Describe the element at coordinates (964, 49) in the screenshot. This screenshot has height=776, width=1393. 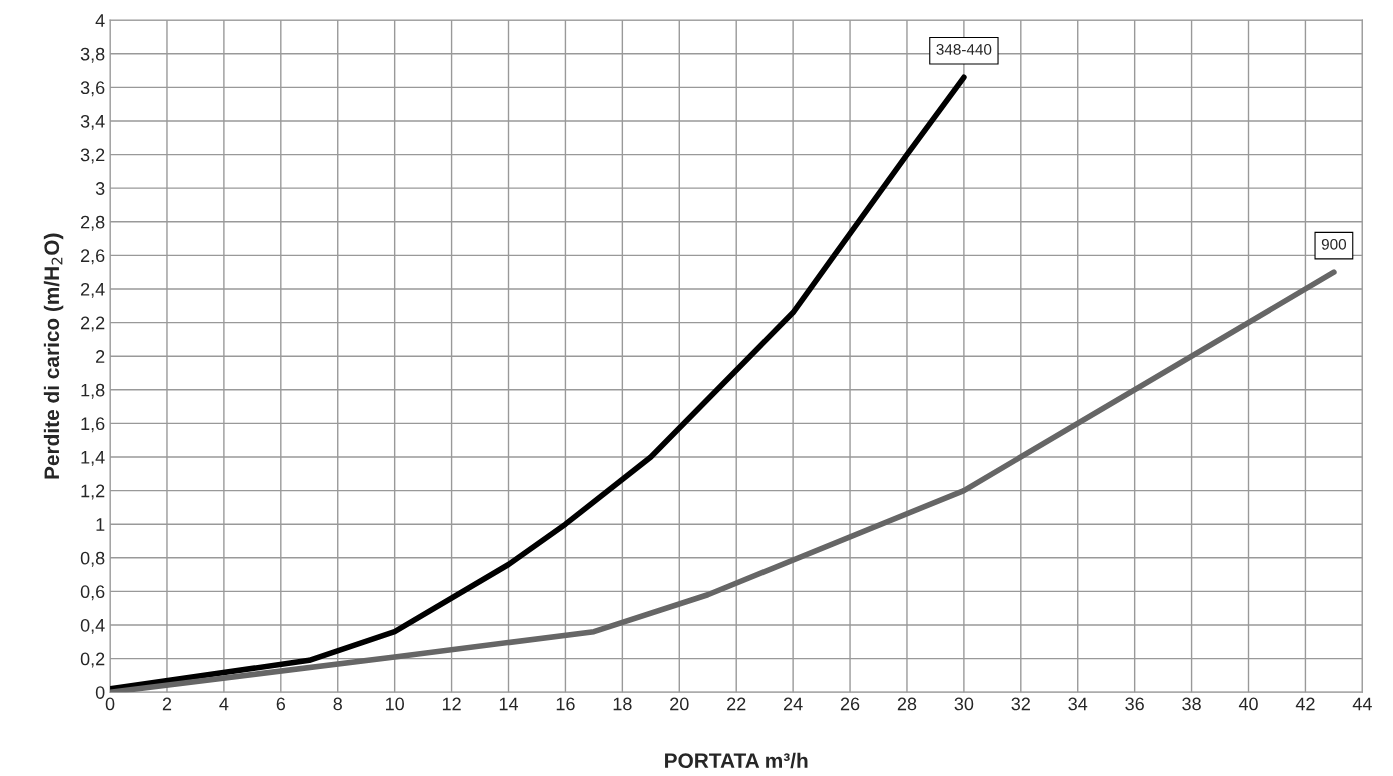
I see `series-label: 348-440` at that location.